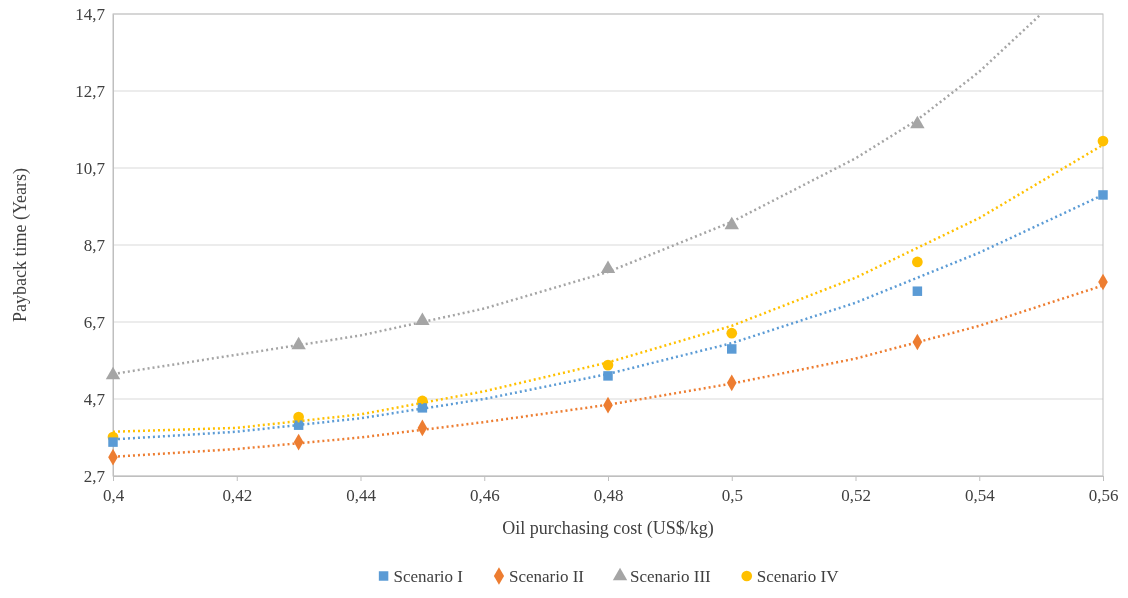 This screenshot has width=1128, height=598. What do you see at coordinates (94, 476) in the screenshot?
I see `y-tick-label: 2,7` at bounding box center [94, 476].